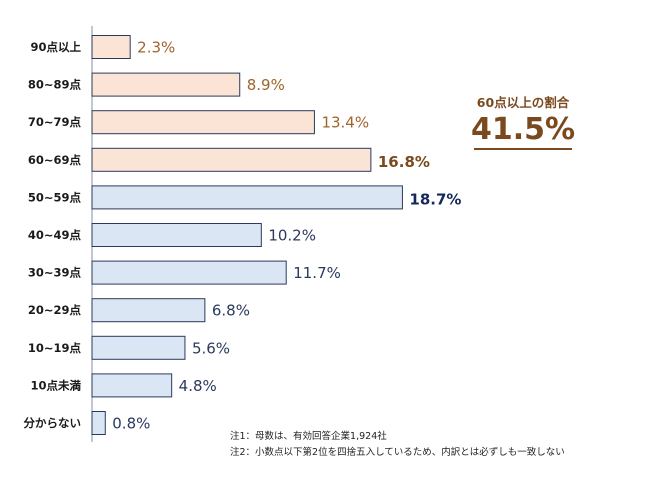  What do you see at coordinates (317, 273) in the screenshot?
I see `value-label: 11.7%` at bounding box center [317, 273].